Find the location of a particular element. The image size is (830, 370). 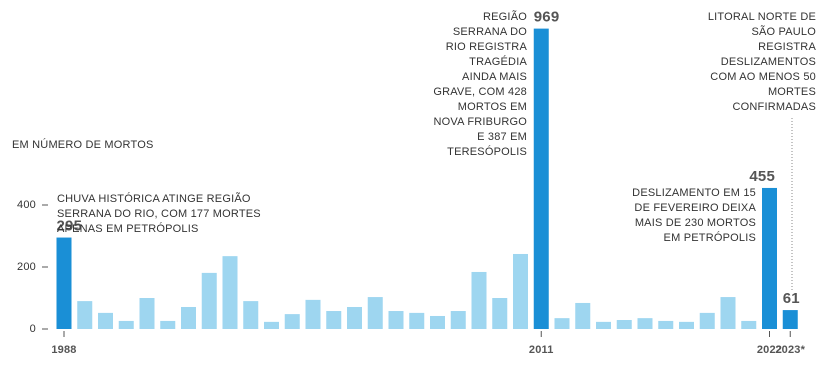

annotation: REGISTRA is located at coordinates (787, 47).